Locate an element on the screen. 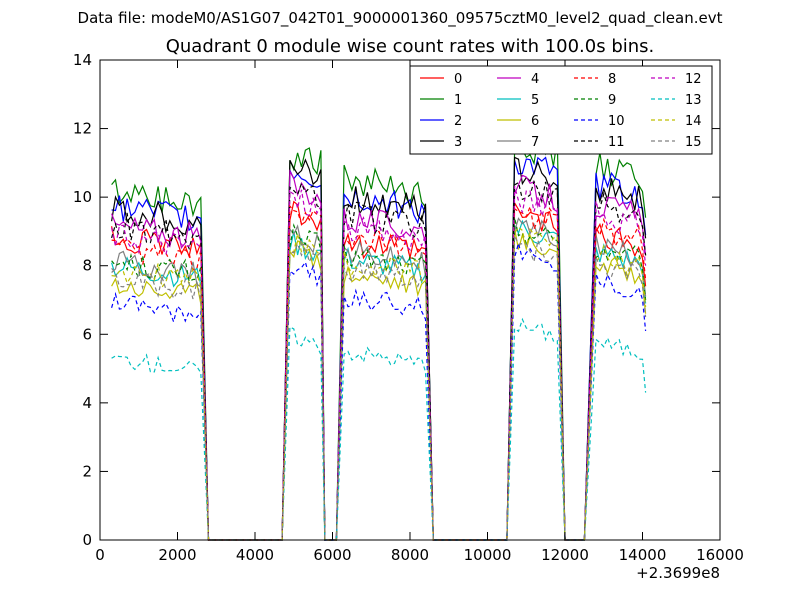 The height and width of the screenshot is (600, 800). x-tick-label: 4000 is located at coordinates (255, 555).